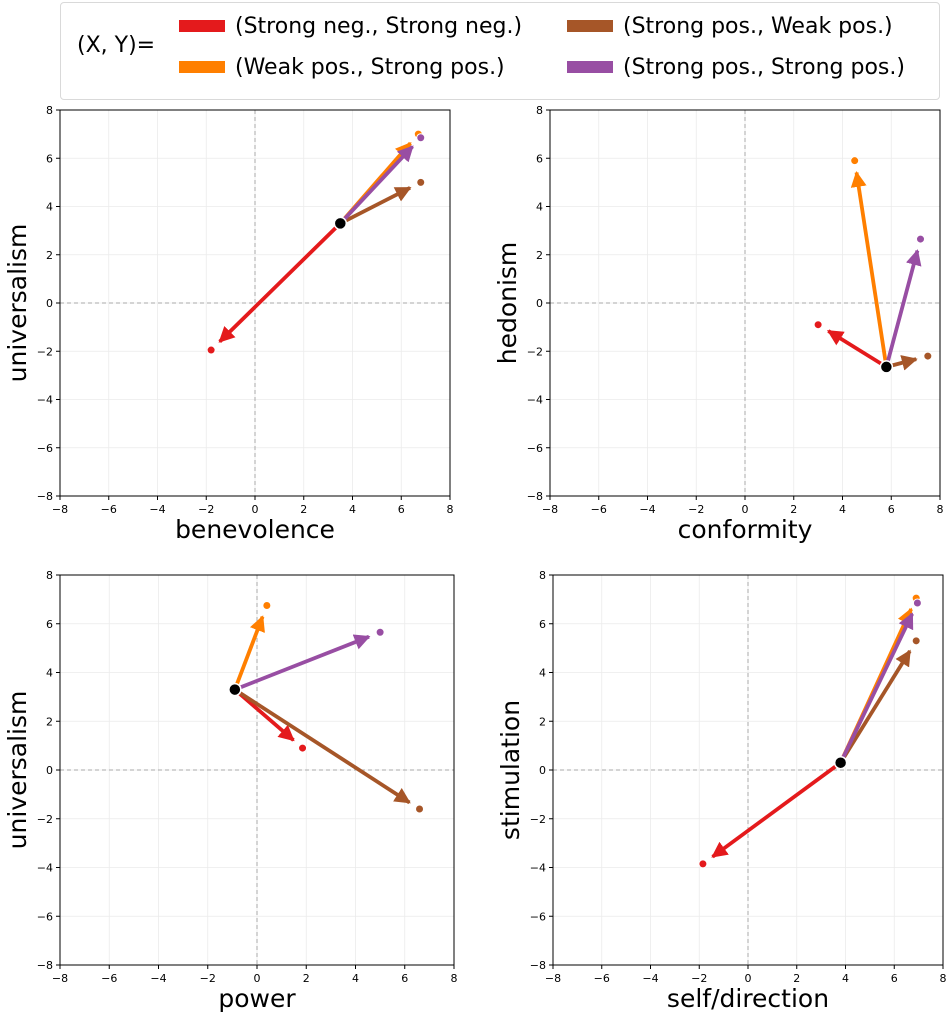 The height and width of the screenshot is (1019, 951). I want to click on legend-label: (Strong neg., Strong neg.), so click(379, 26).